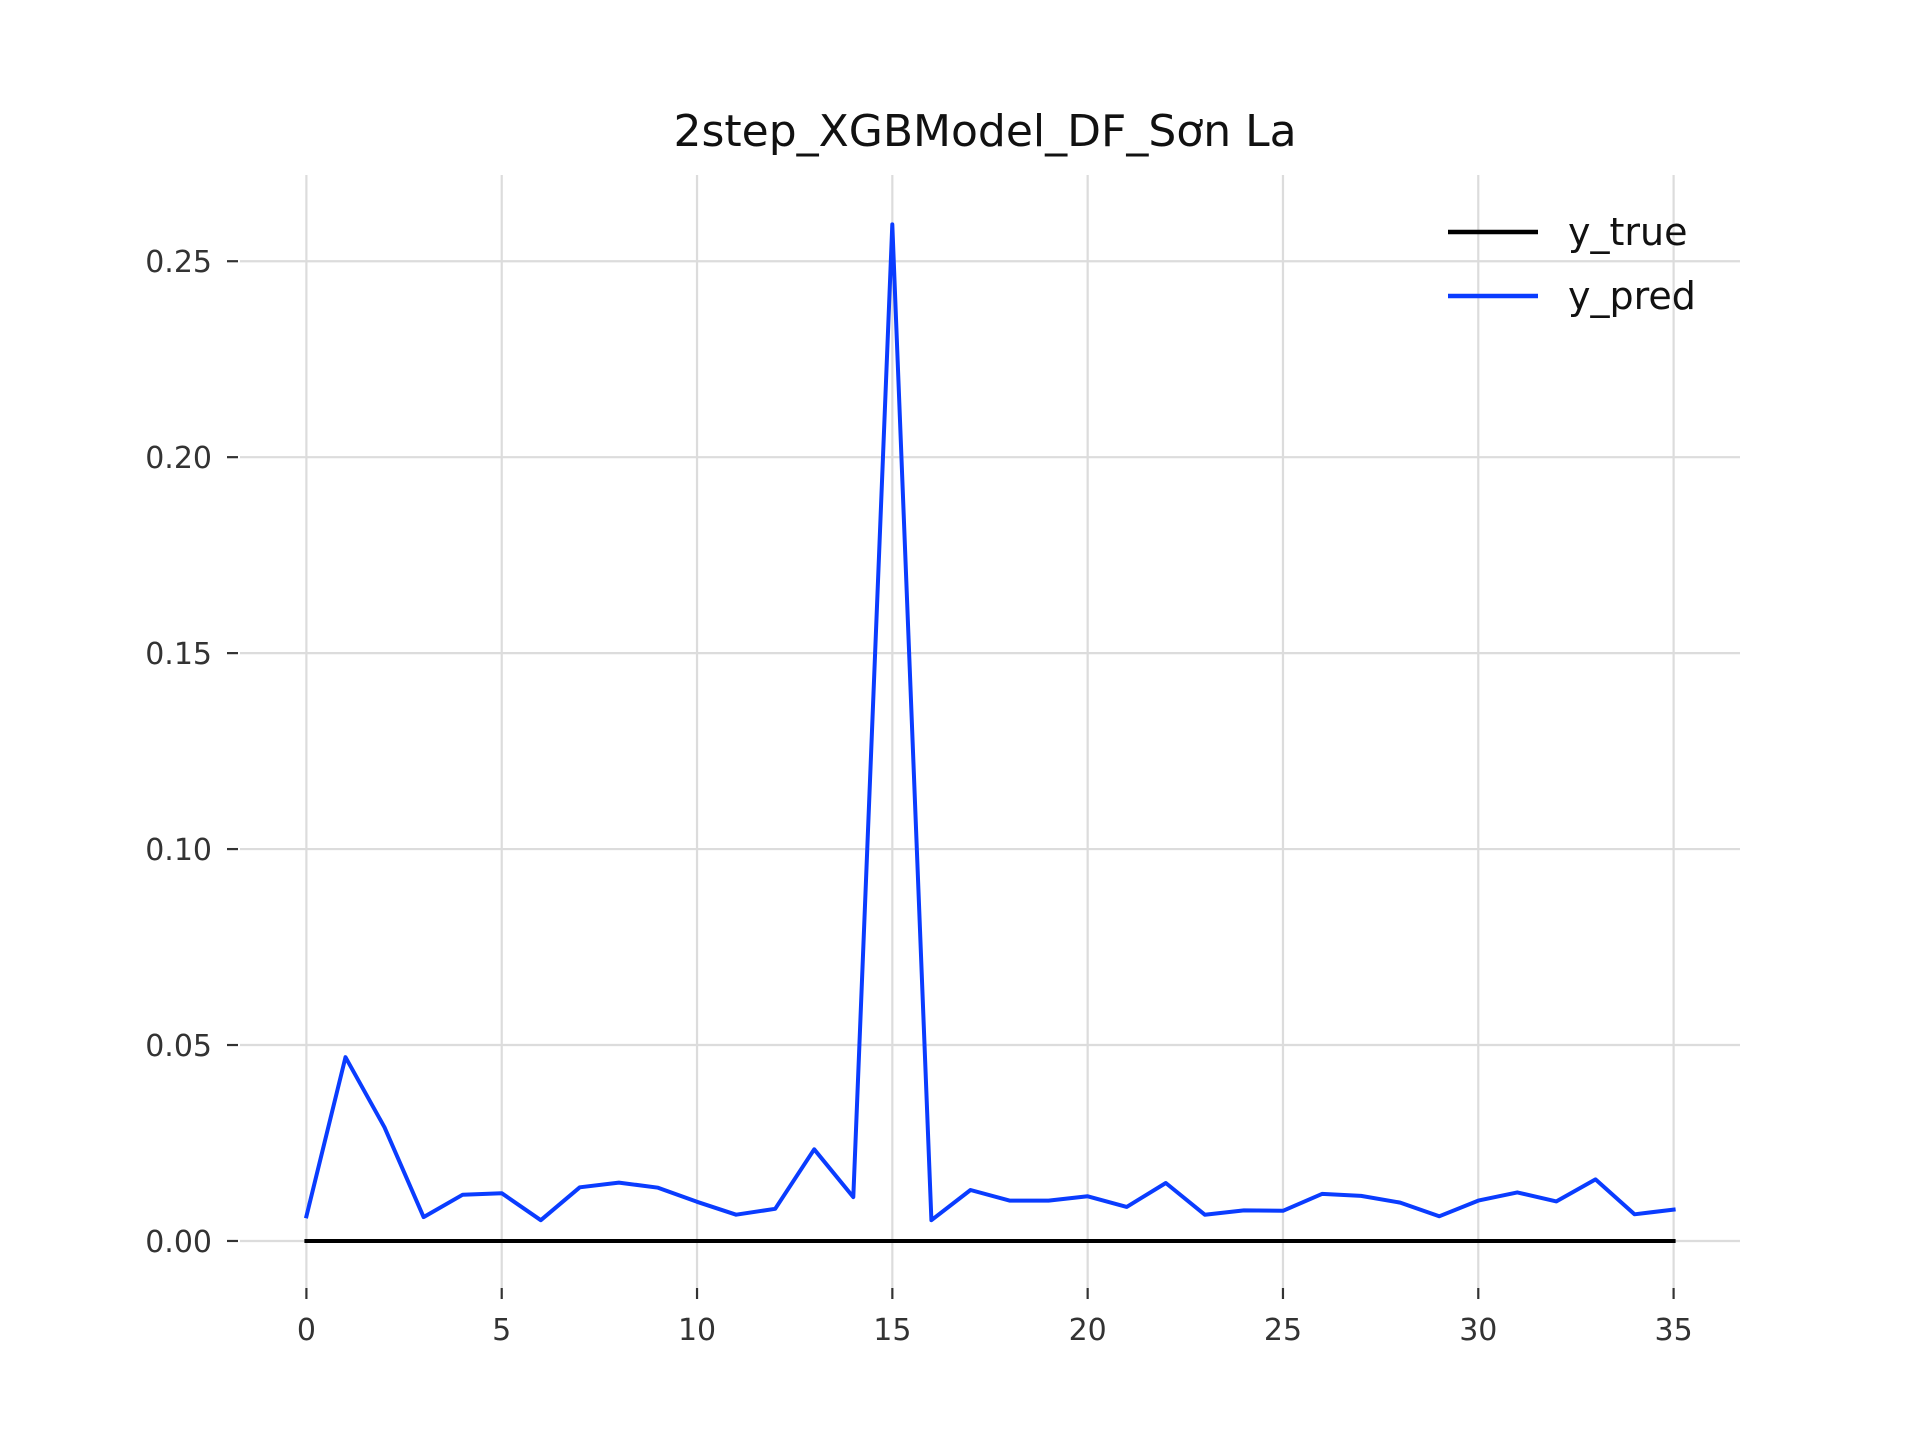  What do you see at coordinates (892, 1330) in the screenshot?
I see `x-tick-label: 15` at bounding box center [892, 1330].